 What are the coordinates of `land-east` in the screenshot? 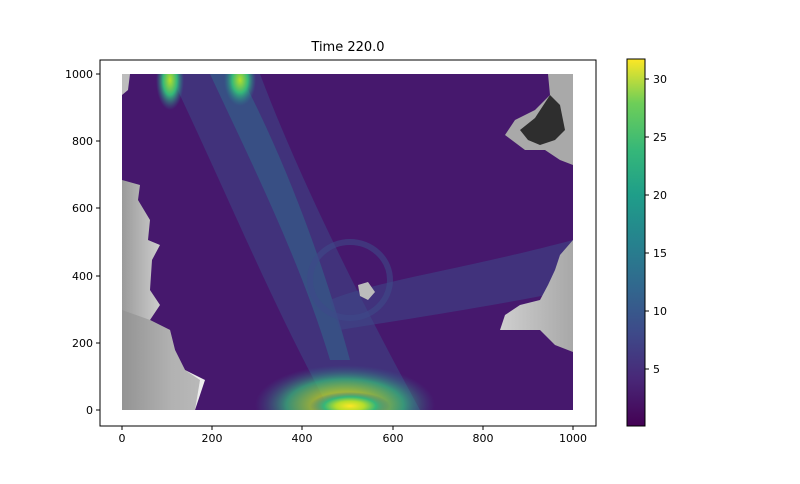 It's located at (536, 296).